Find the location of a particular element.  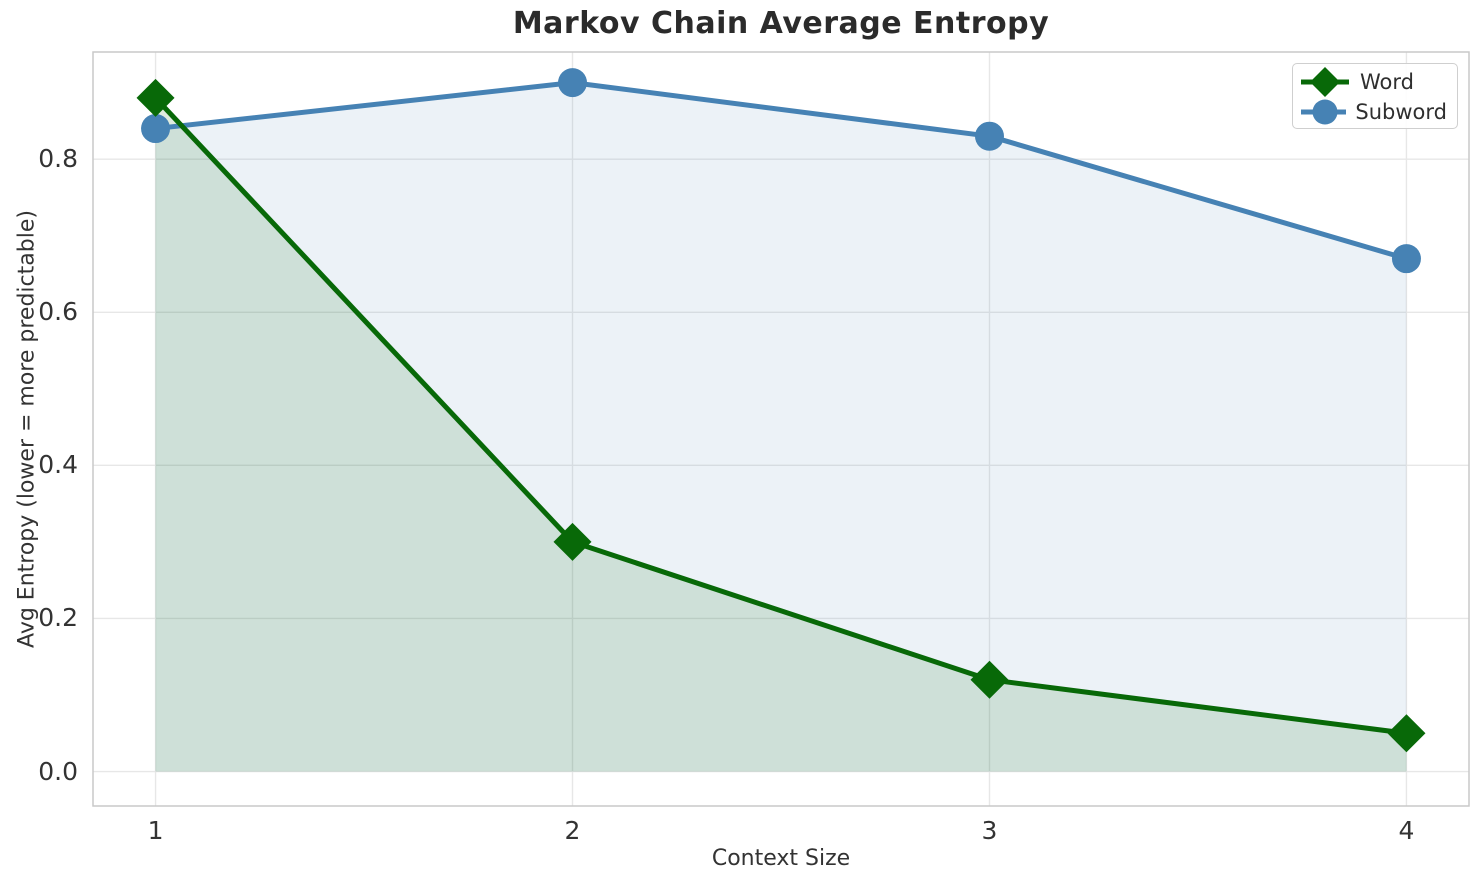

y-tick-label: 0.6 is located at coordinates (58, 312).